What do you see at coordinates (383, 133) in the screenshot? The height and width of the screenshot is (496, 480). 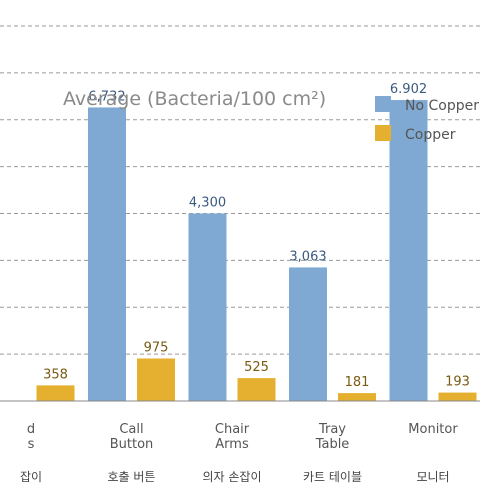 I see `legend-swatch-copper` at bounding box center [383, 133].